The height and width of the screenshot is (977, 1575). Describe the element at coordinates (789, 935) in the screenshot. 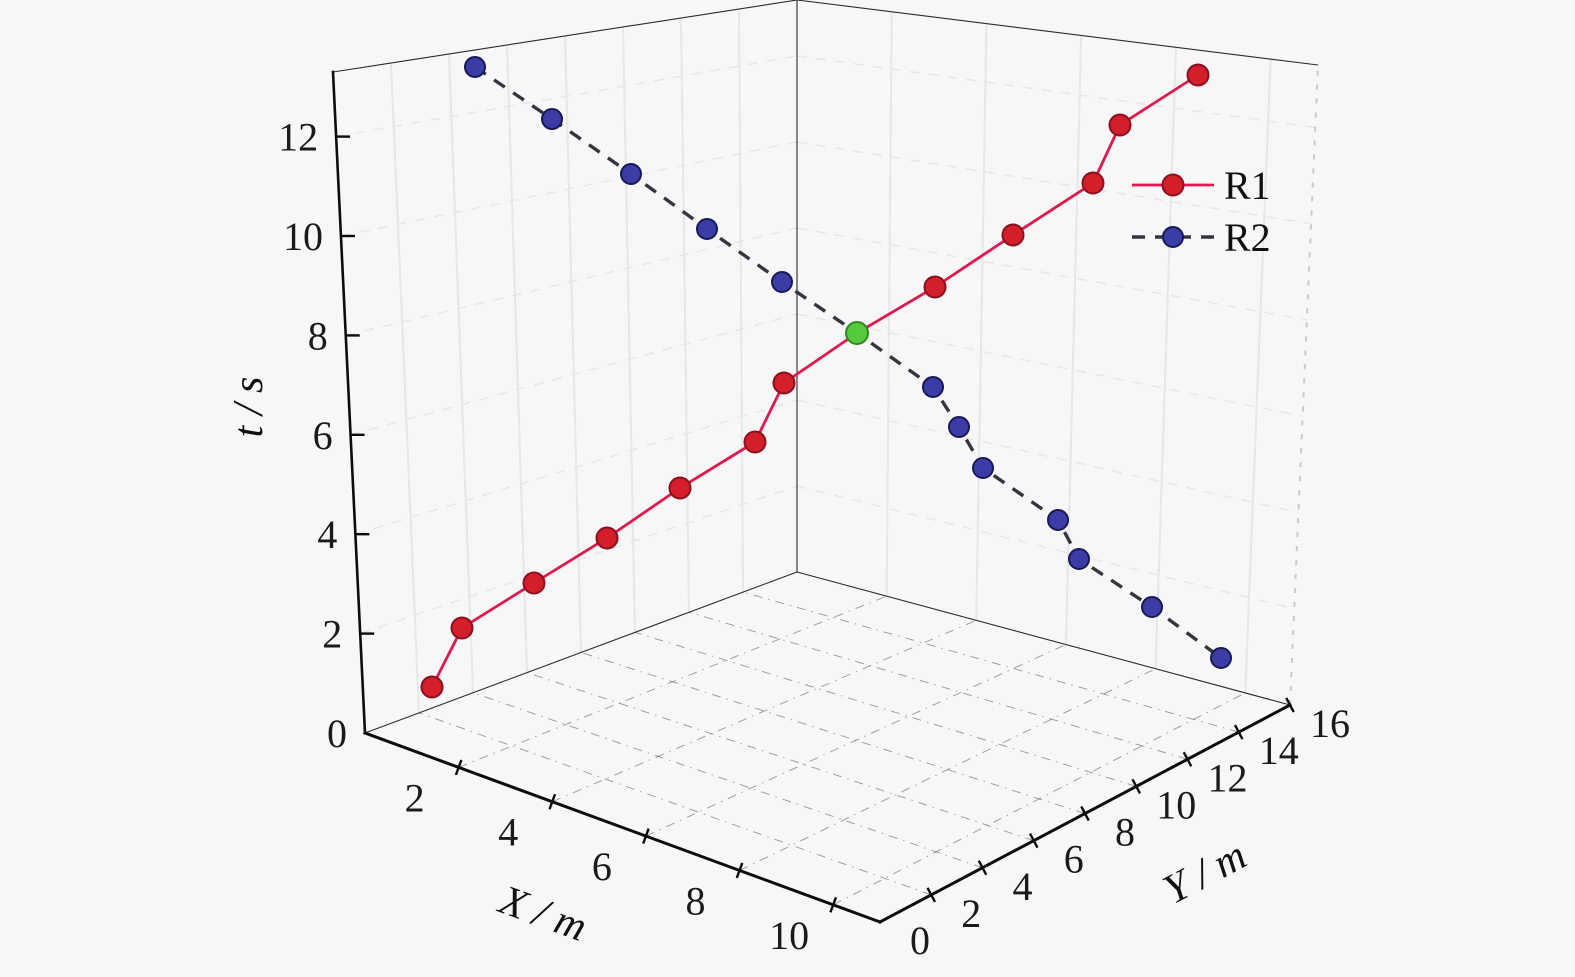

I see `x-tick-label: 10` at that location.